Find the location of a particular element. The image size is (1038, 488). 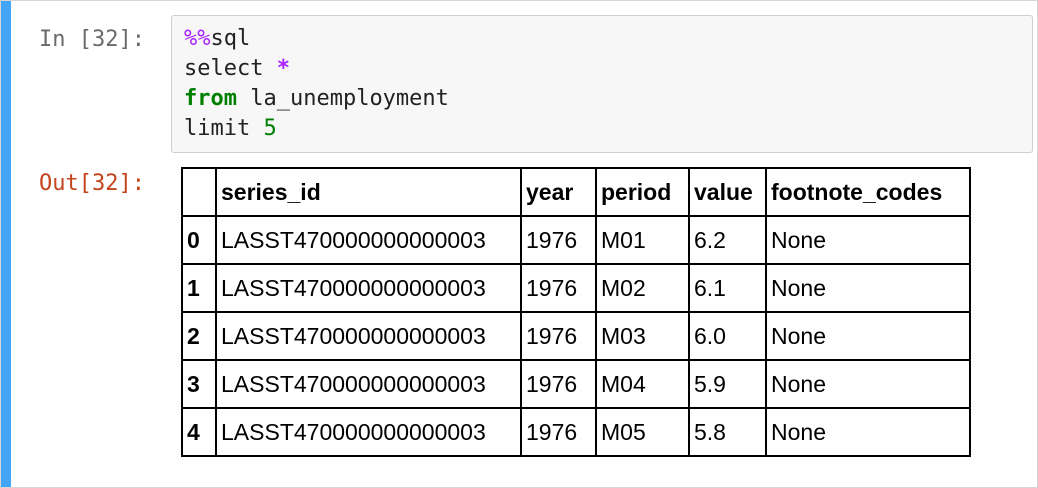

table-row: 3 LASST470000000000003 1976 M04 5.9 None is located at coordinates (576, 384).